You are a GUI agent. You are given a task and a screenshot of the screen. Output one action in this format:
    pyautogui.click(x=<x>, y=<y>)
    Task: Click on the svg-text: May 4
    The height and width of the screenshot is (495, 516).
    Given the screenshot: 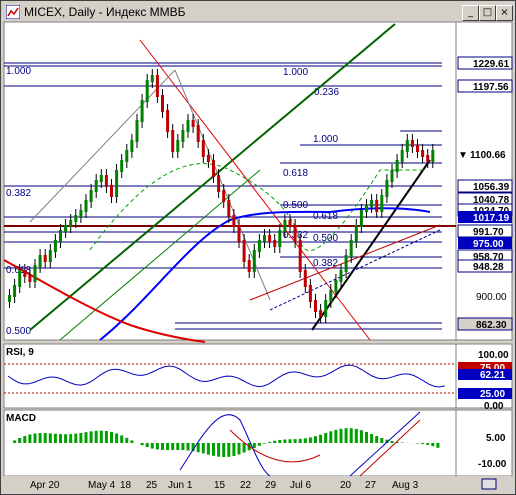 What is the action you would take?
    pyautogui.click(x=102, y=485)
    